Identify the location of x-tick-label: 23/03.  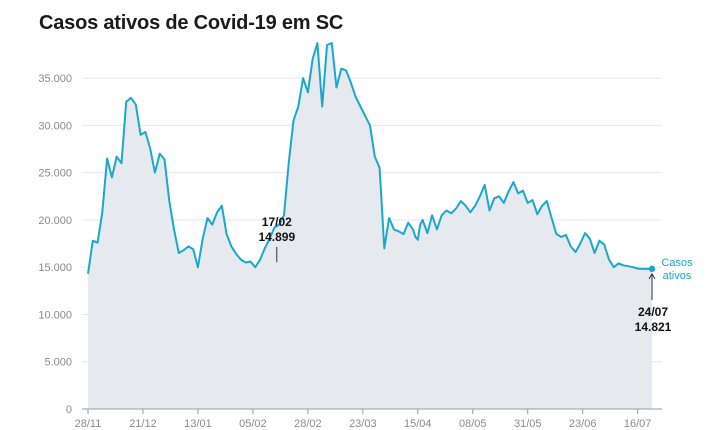
(363, 424).